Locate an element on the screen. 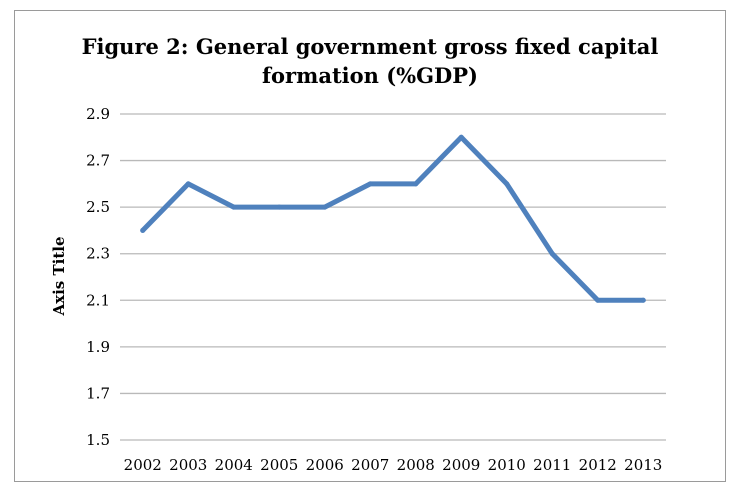 This screenshot has height=496, width=750. x-tick-label: 2010 is located at coordinates (507, 465).